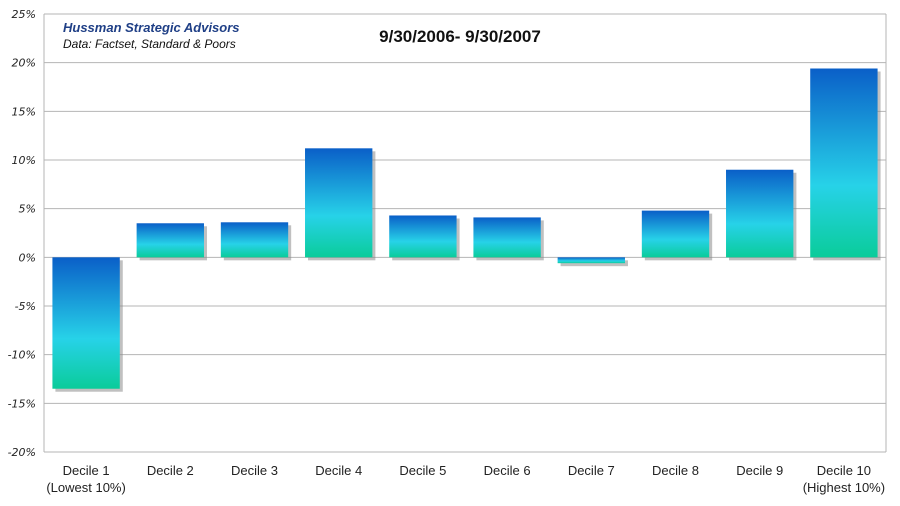 The width and height of the screenshot is (900, 506). What do you see at coordinates (844, 470) in the screenshot?
I see `x-tick-label: Decile 10` at bounding box center [844, 470].